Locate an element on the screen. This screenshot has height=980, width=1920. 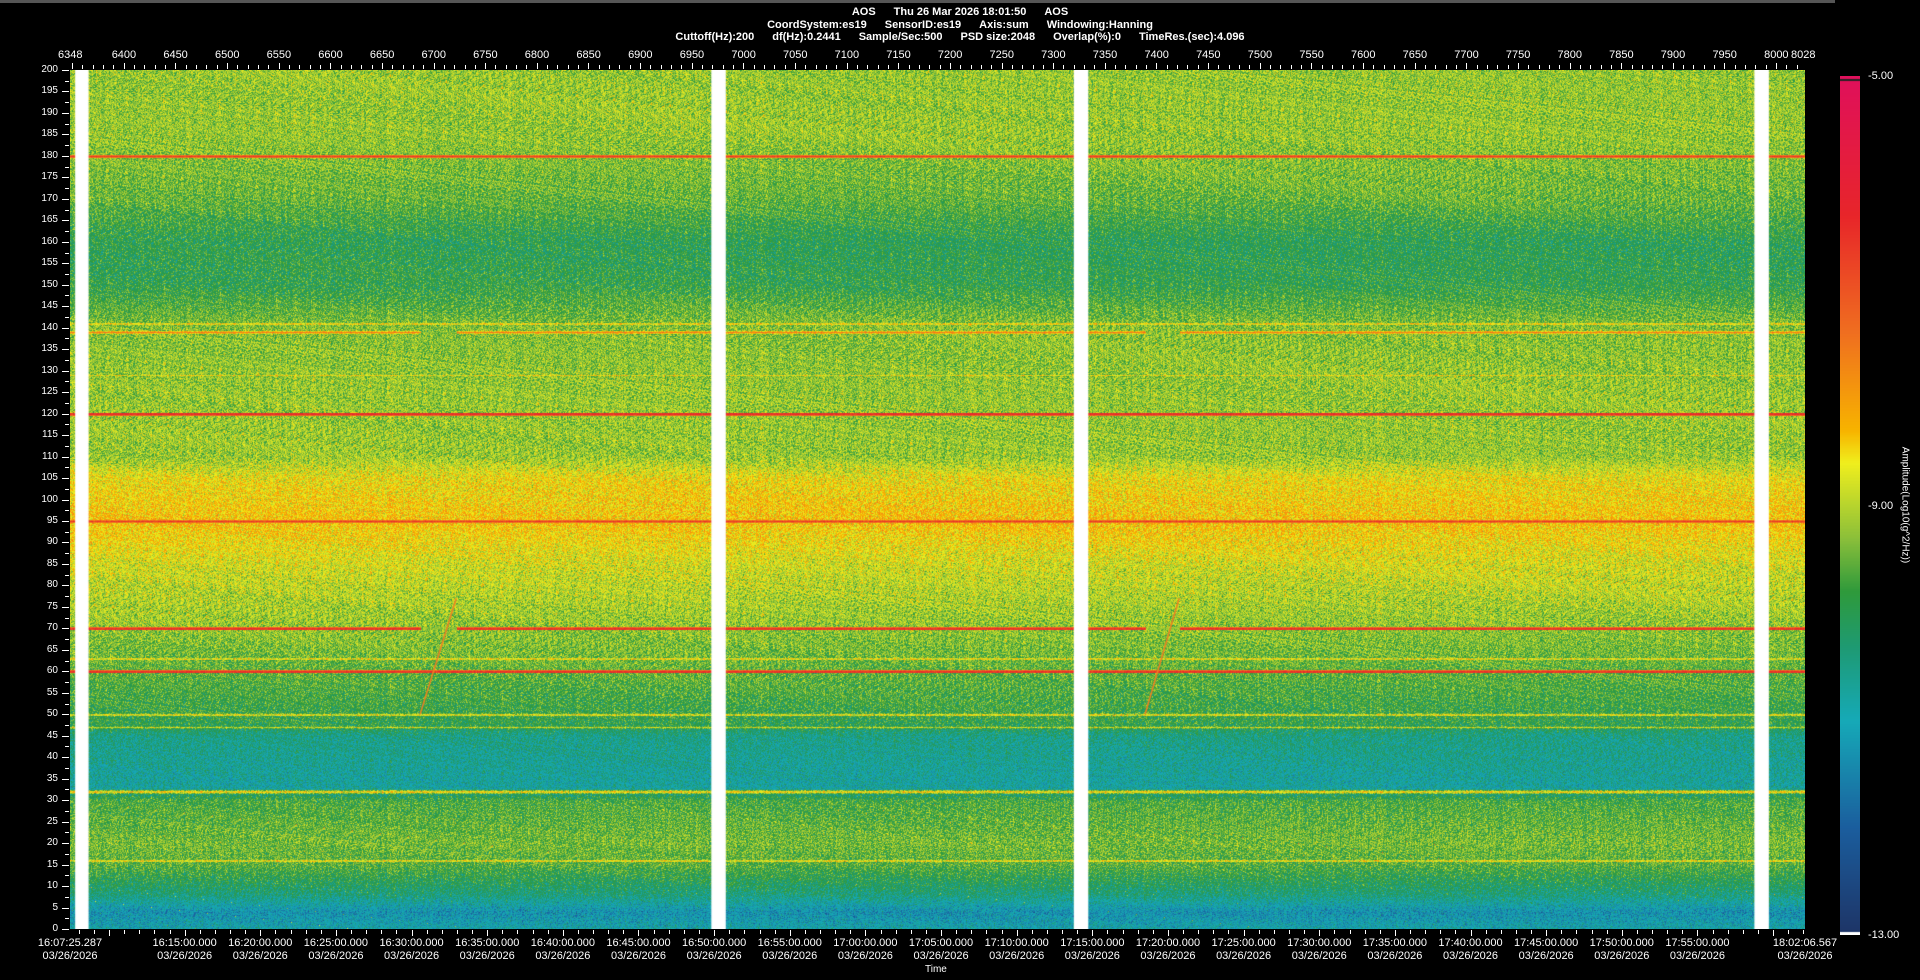
top-axis-tick-label: 7200 is located at coordinates (950, 55).